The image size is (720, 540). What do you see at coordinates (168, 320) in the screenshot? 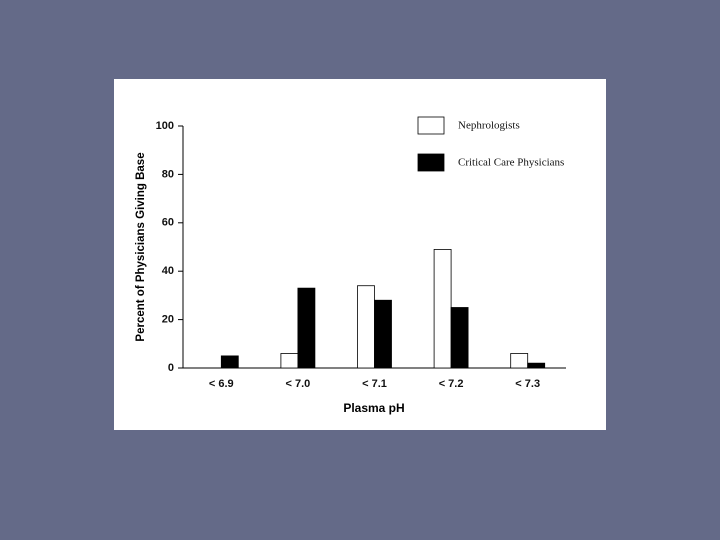
I see `y-tick-label: 20` at bounding box center [168, 320].